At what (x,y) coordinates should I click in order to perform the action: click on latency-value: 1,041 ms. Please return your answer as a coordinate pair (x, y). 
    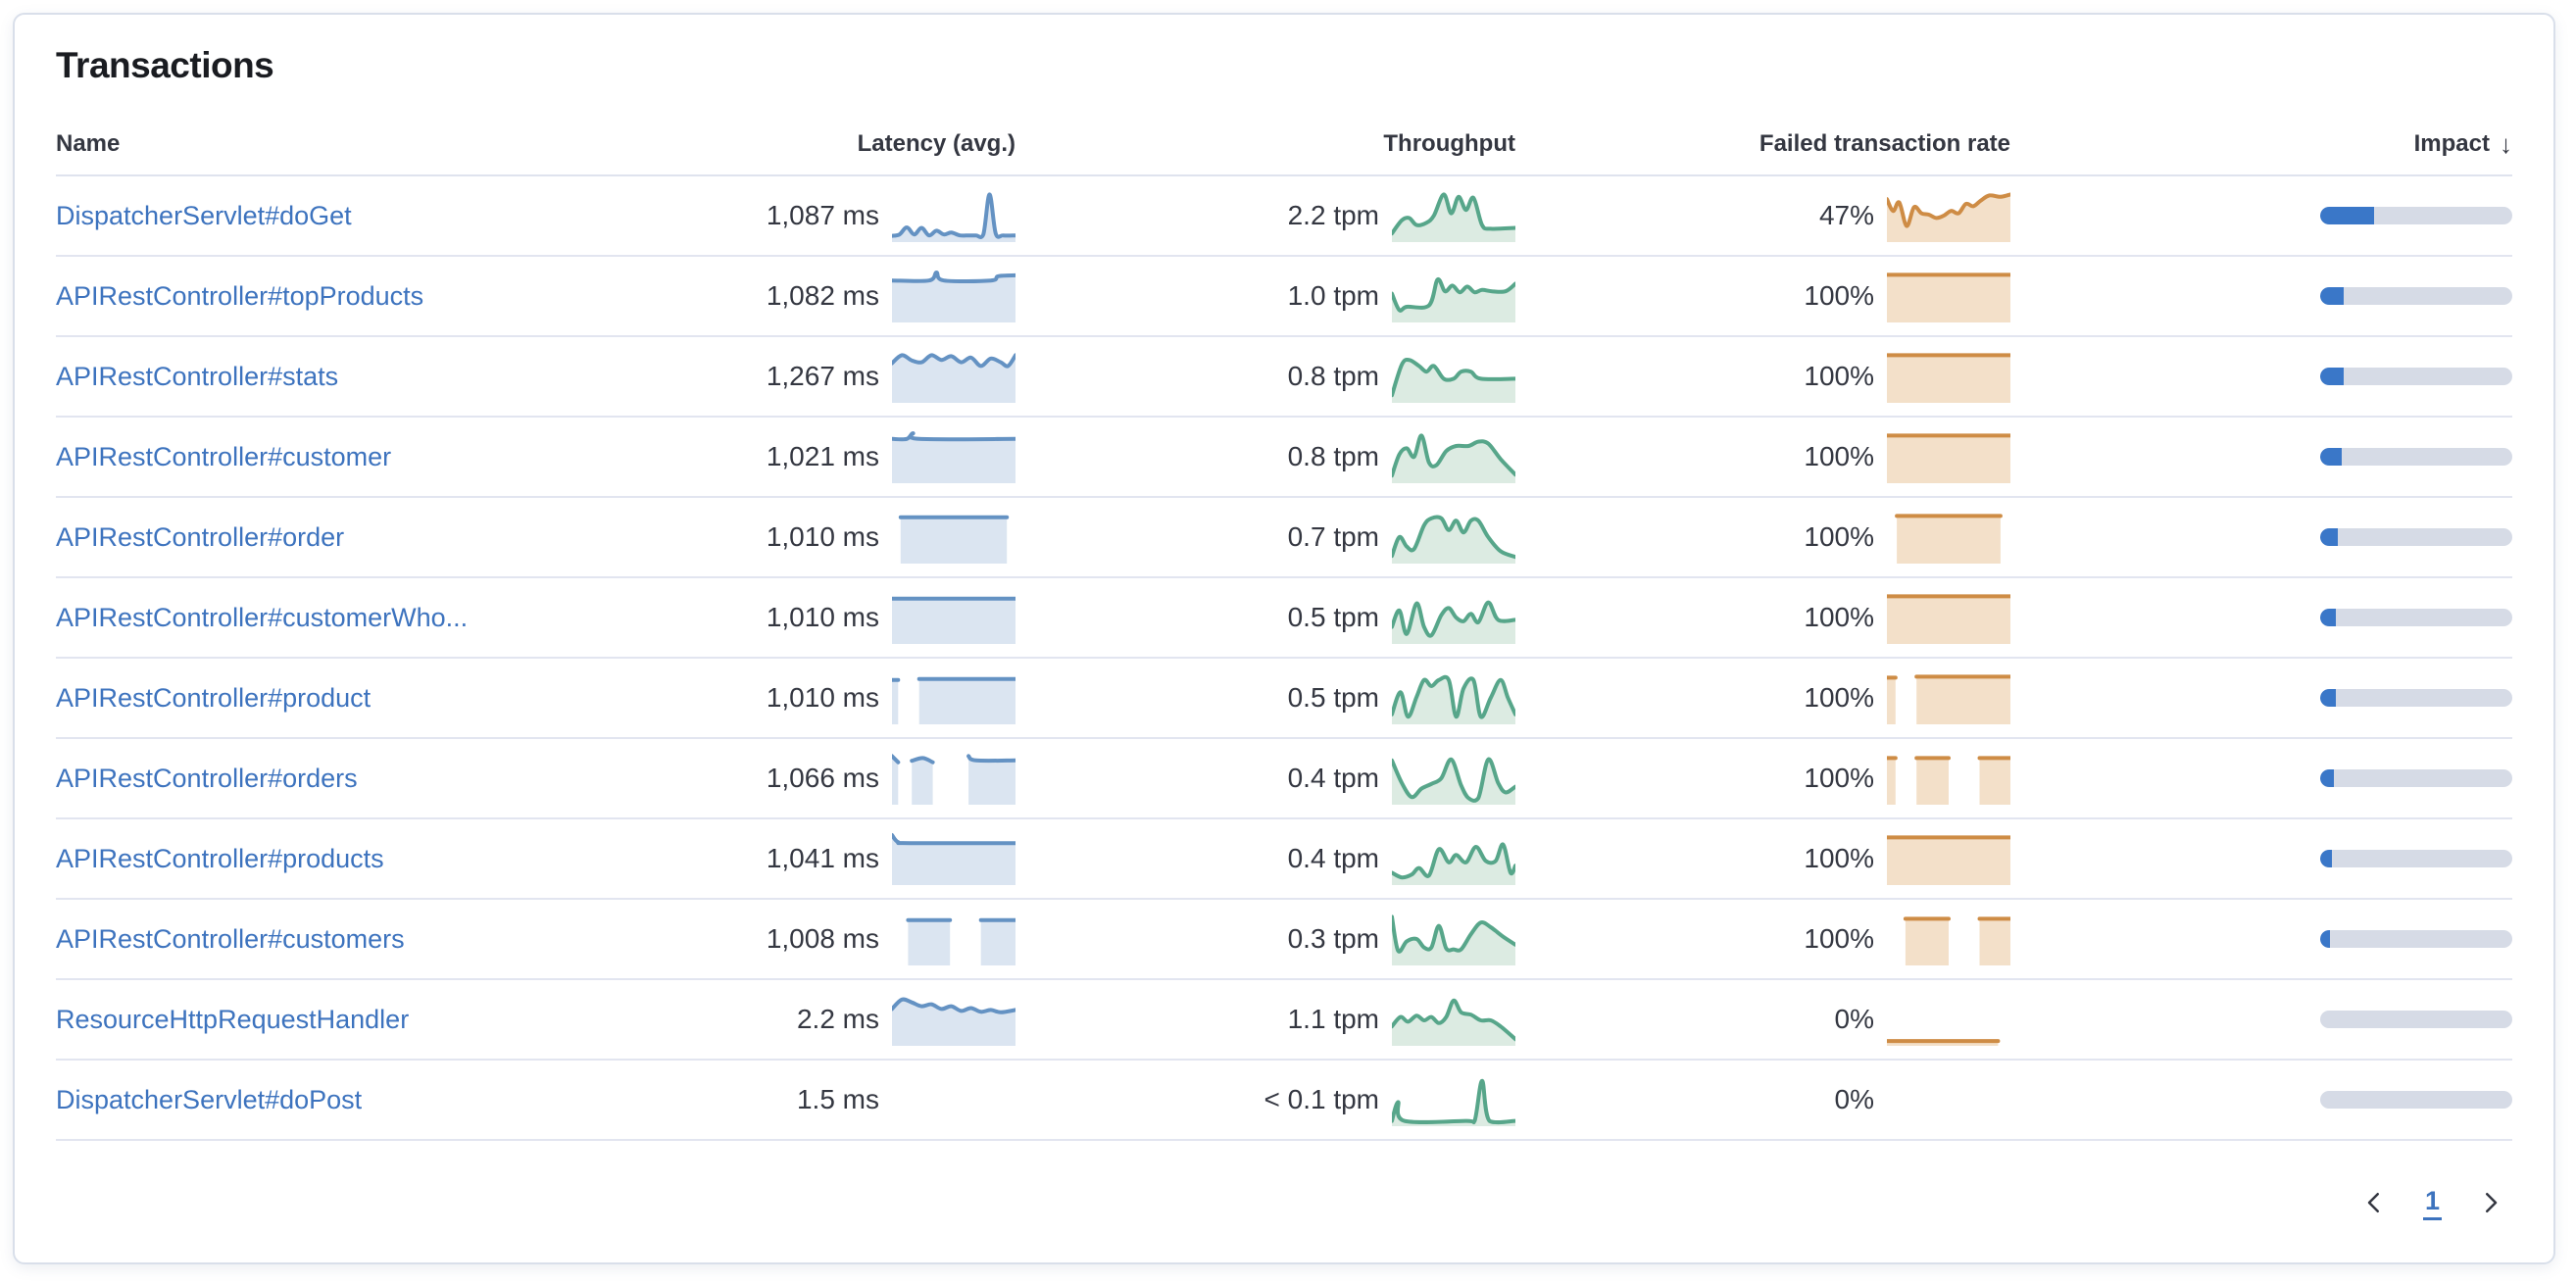
    Looking at the image, I should click on (822, 858).